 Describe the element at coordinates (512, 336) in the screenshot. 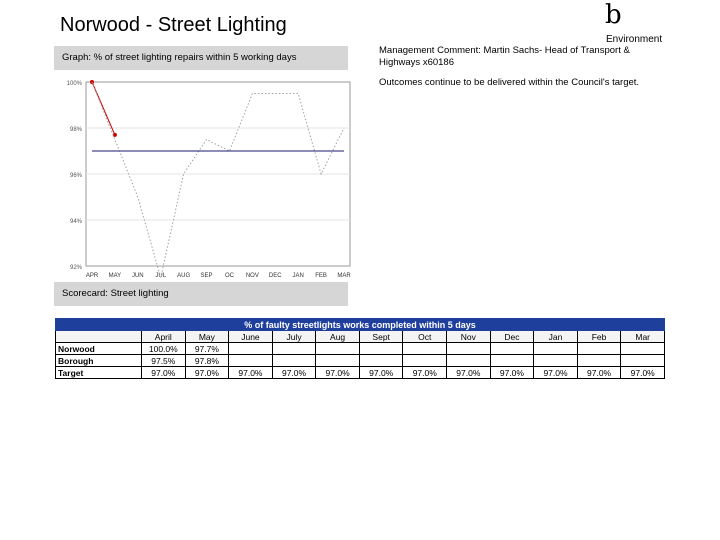

I see `month-header: Dec` at that location.